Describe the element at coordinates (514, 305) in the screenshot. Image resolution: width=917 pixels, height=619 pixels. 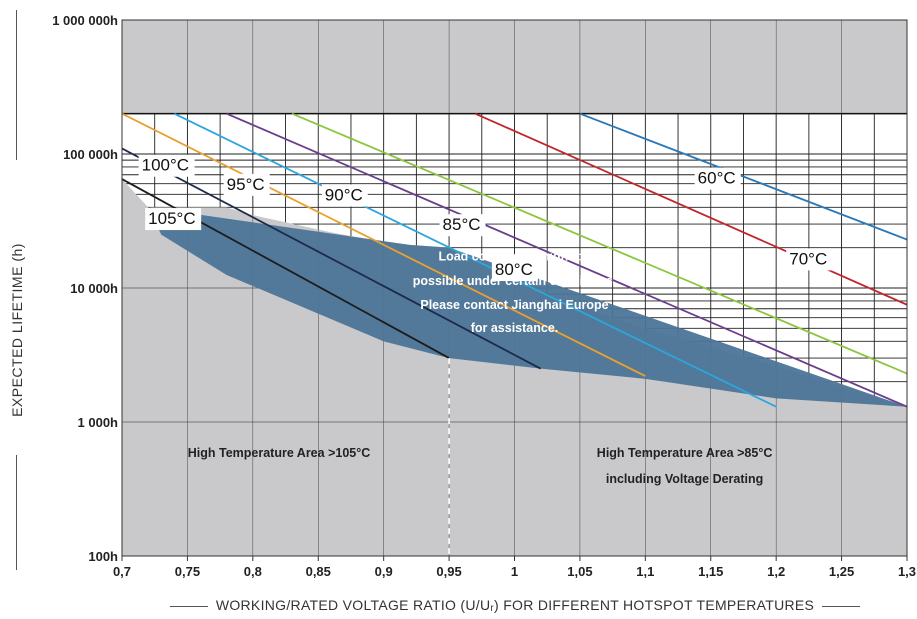
I see `annotation-text: Please contact Jianghai Europe` at that location.